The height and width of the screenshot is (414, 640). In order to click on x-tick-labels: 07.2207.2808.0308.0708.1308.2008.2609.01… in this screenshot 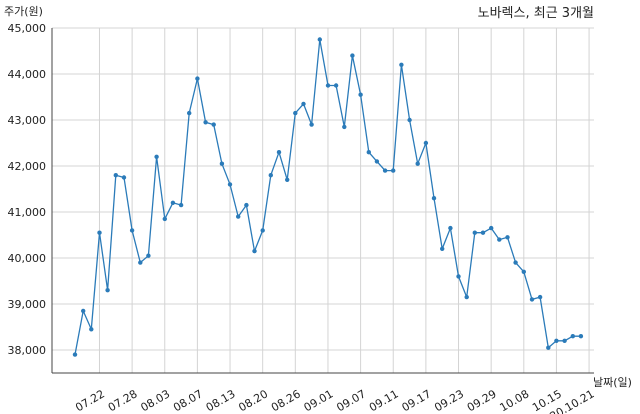, I will do `click(334, 400)`.